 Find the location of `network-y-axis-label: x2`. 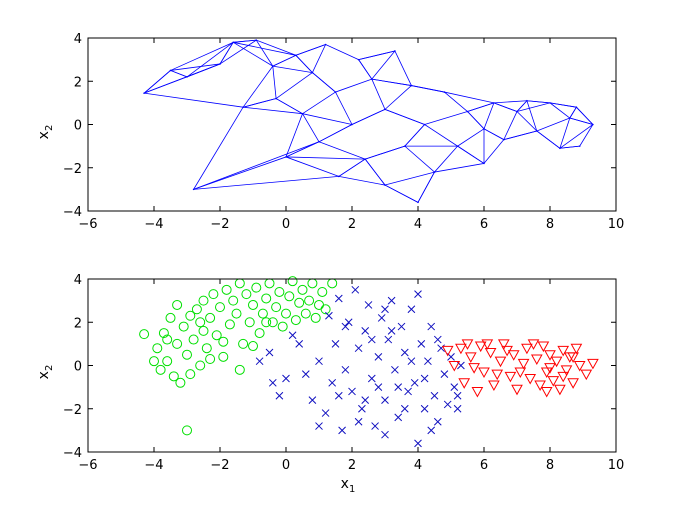

network-y-axis-label: x2 is located at coordinates (45, 132).